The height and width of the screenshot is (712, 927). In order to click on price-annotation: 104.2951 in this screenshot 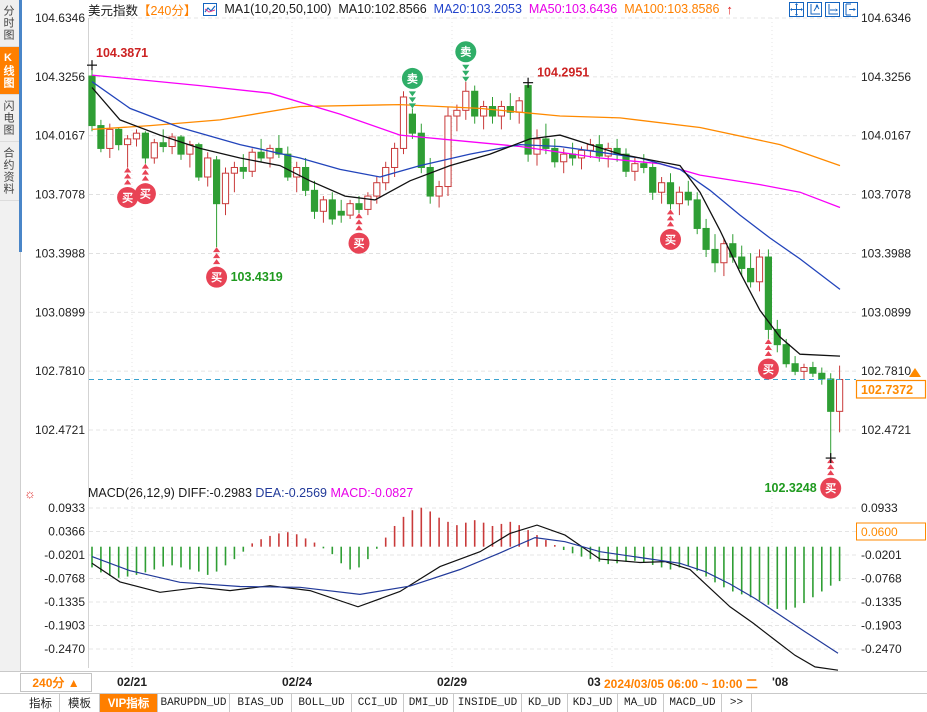, I will do `click(563, 73)`.